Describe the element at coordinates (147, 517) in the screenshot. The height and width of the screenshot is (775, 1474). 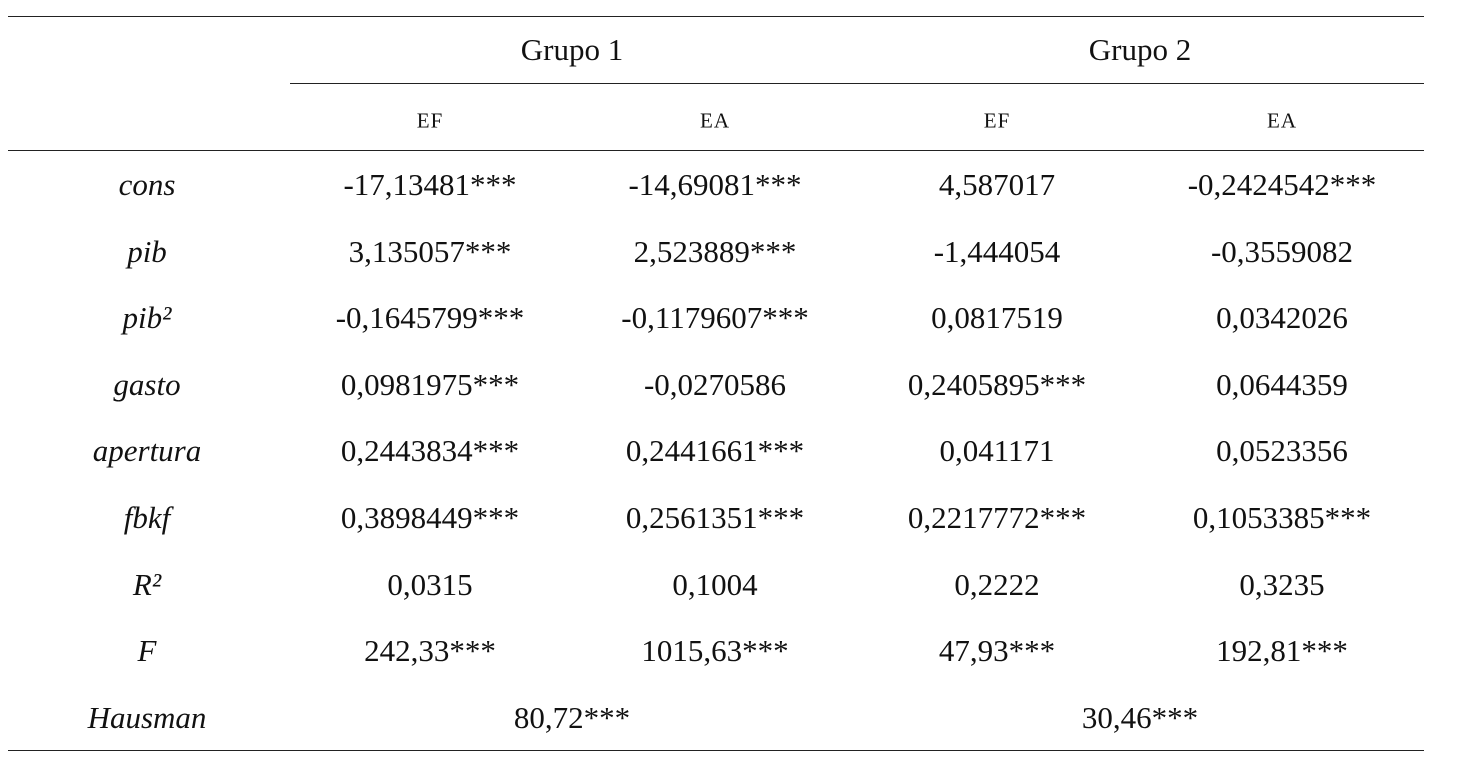
I see `row-label: fbkf` at that location.